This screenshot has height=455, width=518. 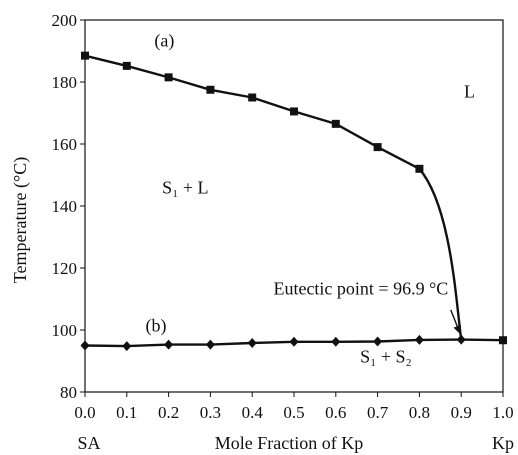 What do you see at coordinates (419, 412) in the screenshot?
I see `x-tick-label: 0.8` at bounding box center [419, 412].